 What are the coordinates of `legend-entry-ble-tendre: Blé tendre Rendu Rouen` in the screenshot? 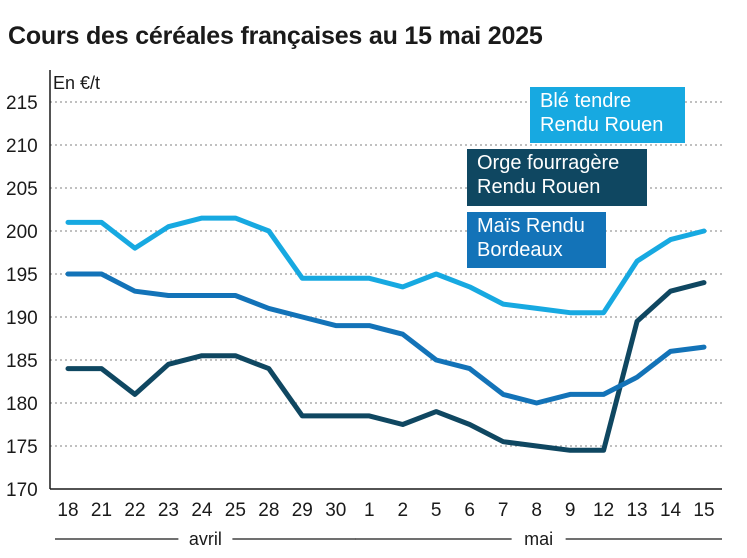 It's located at (607, 115).